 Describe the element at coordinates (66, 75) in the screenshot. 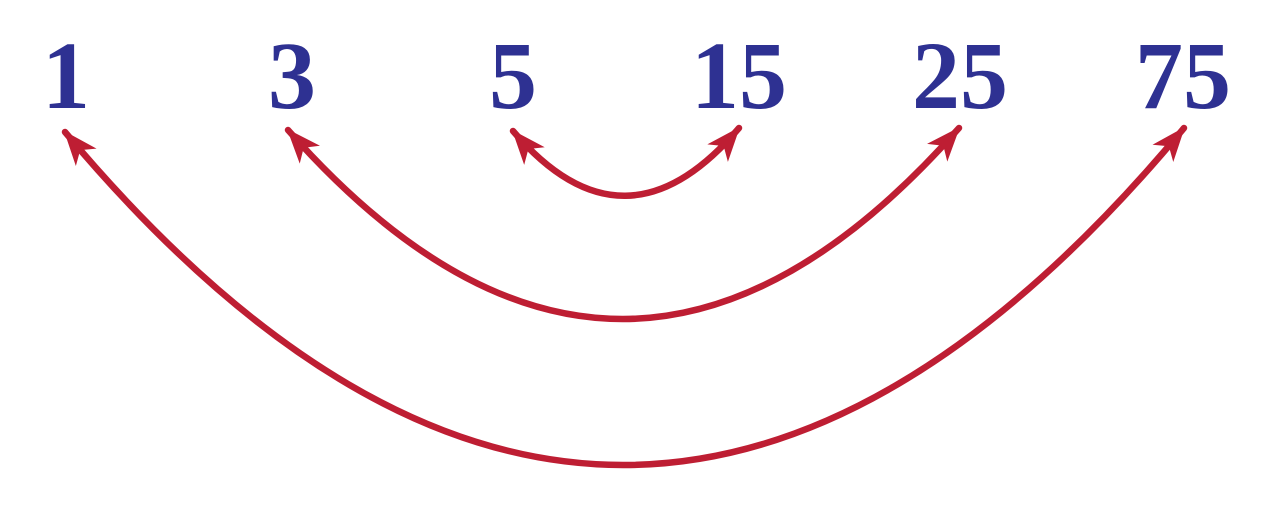

I see `factor-label-1: 1` at that location.